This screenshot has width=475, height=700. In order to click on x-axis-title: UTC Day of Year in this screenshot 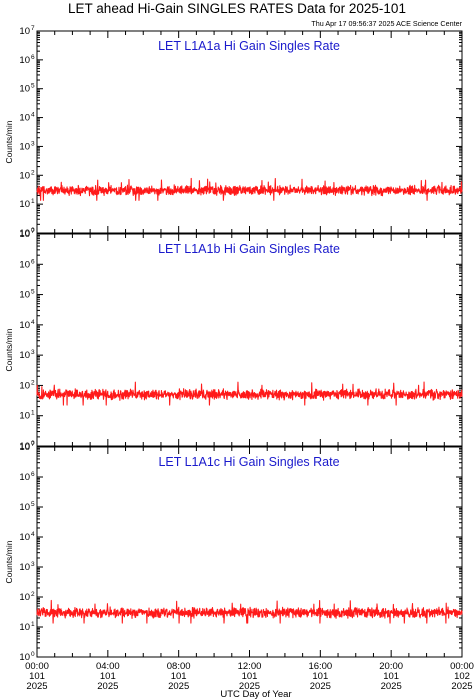, I will do `click(255, 694)`.